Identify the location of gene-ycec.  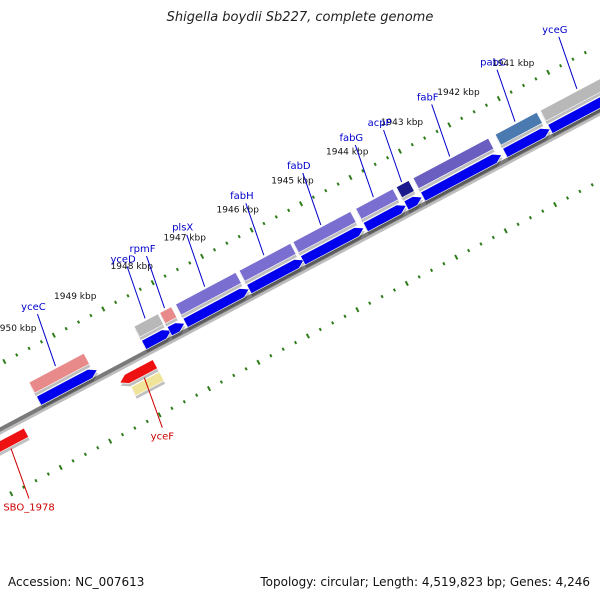
(59, 373).